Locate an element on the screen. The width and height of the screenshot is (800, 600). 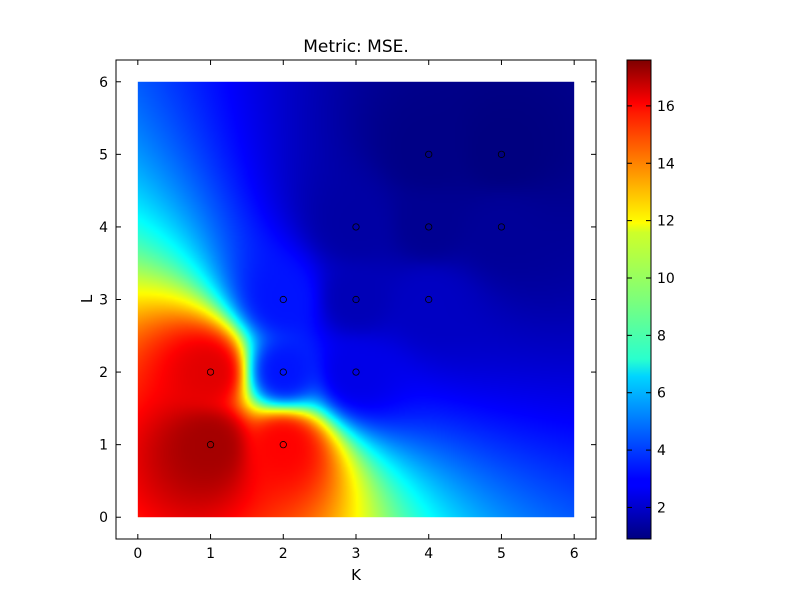
x-tick-label: 6 is located at coordinates (574, 554).